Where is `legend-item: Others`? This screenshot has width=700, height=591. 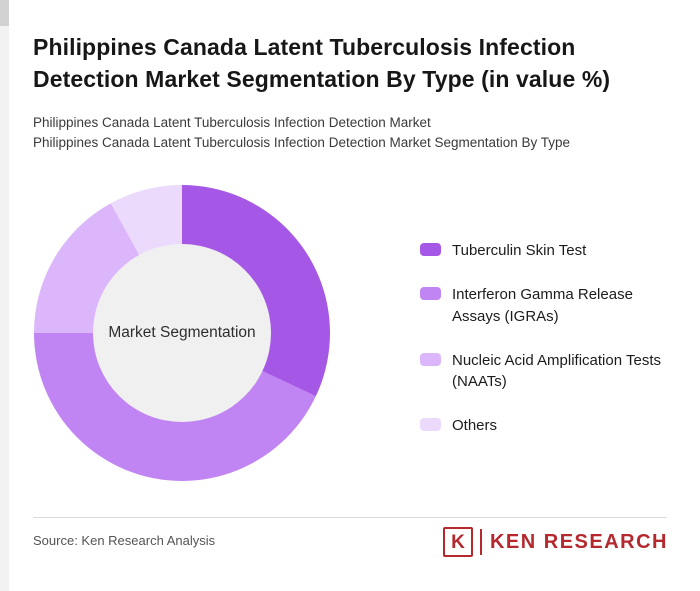 legend-item: Others is located at coordinates (550, 425).